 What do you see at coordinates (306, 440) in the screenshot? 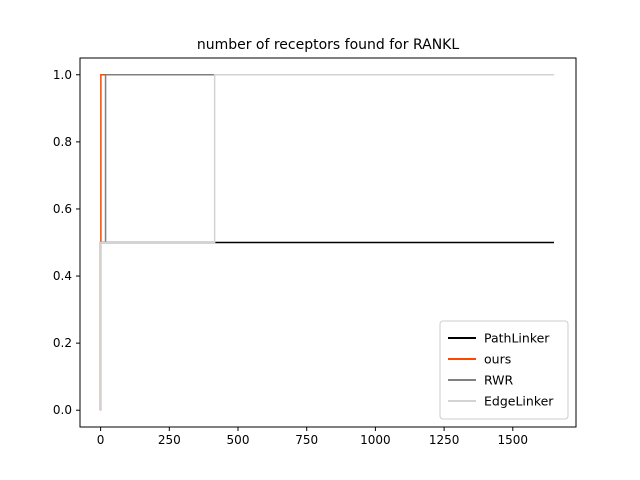
I see `x-tick-label: 750` at bounding box center [306, 440].